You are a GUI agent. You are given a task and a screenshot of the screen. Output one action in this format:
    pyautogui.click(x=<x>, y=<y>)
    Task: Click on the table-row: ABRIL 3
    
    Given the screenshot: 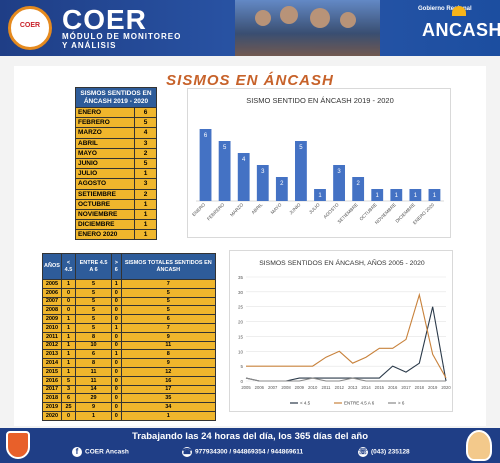 What is the action you would take?
    pyautogui.click(x=116, y=143)
    